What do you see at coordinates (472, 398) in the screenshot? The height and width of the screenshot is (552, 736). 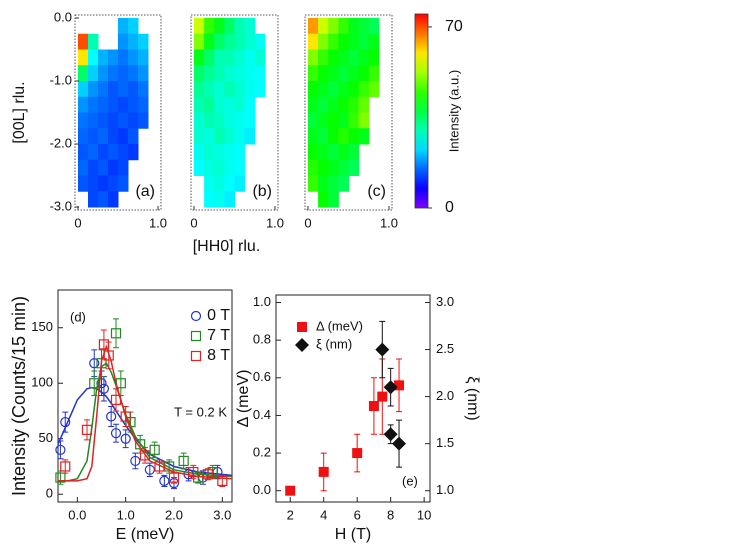 I see `y2-axis-label: ξ (nm)` at bounding box center [472, 398].